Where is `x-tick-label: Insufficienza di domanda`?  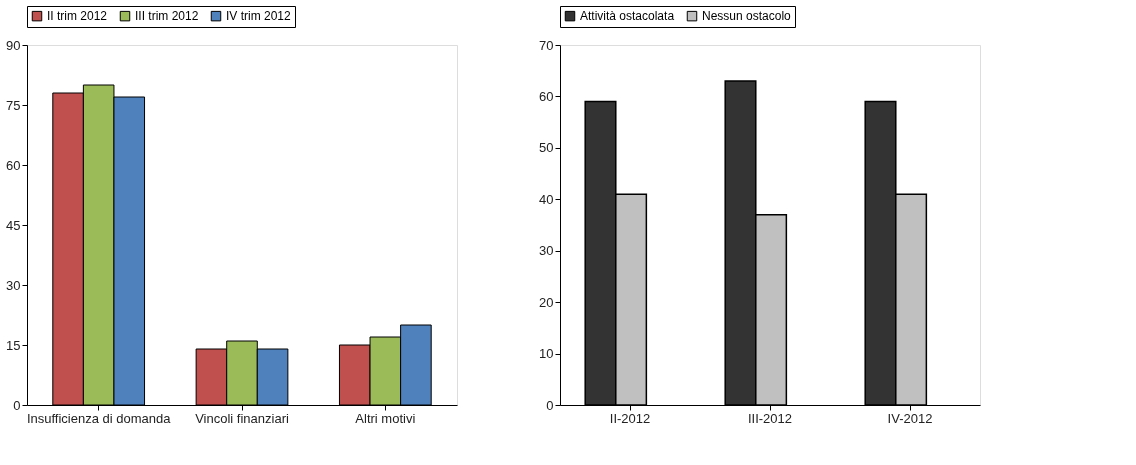 x-tick-label: Insufficienza di domanda is located at coordinates (99, 418).